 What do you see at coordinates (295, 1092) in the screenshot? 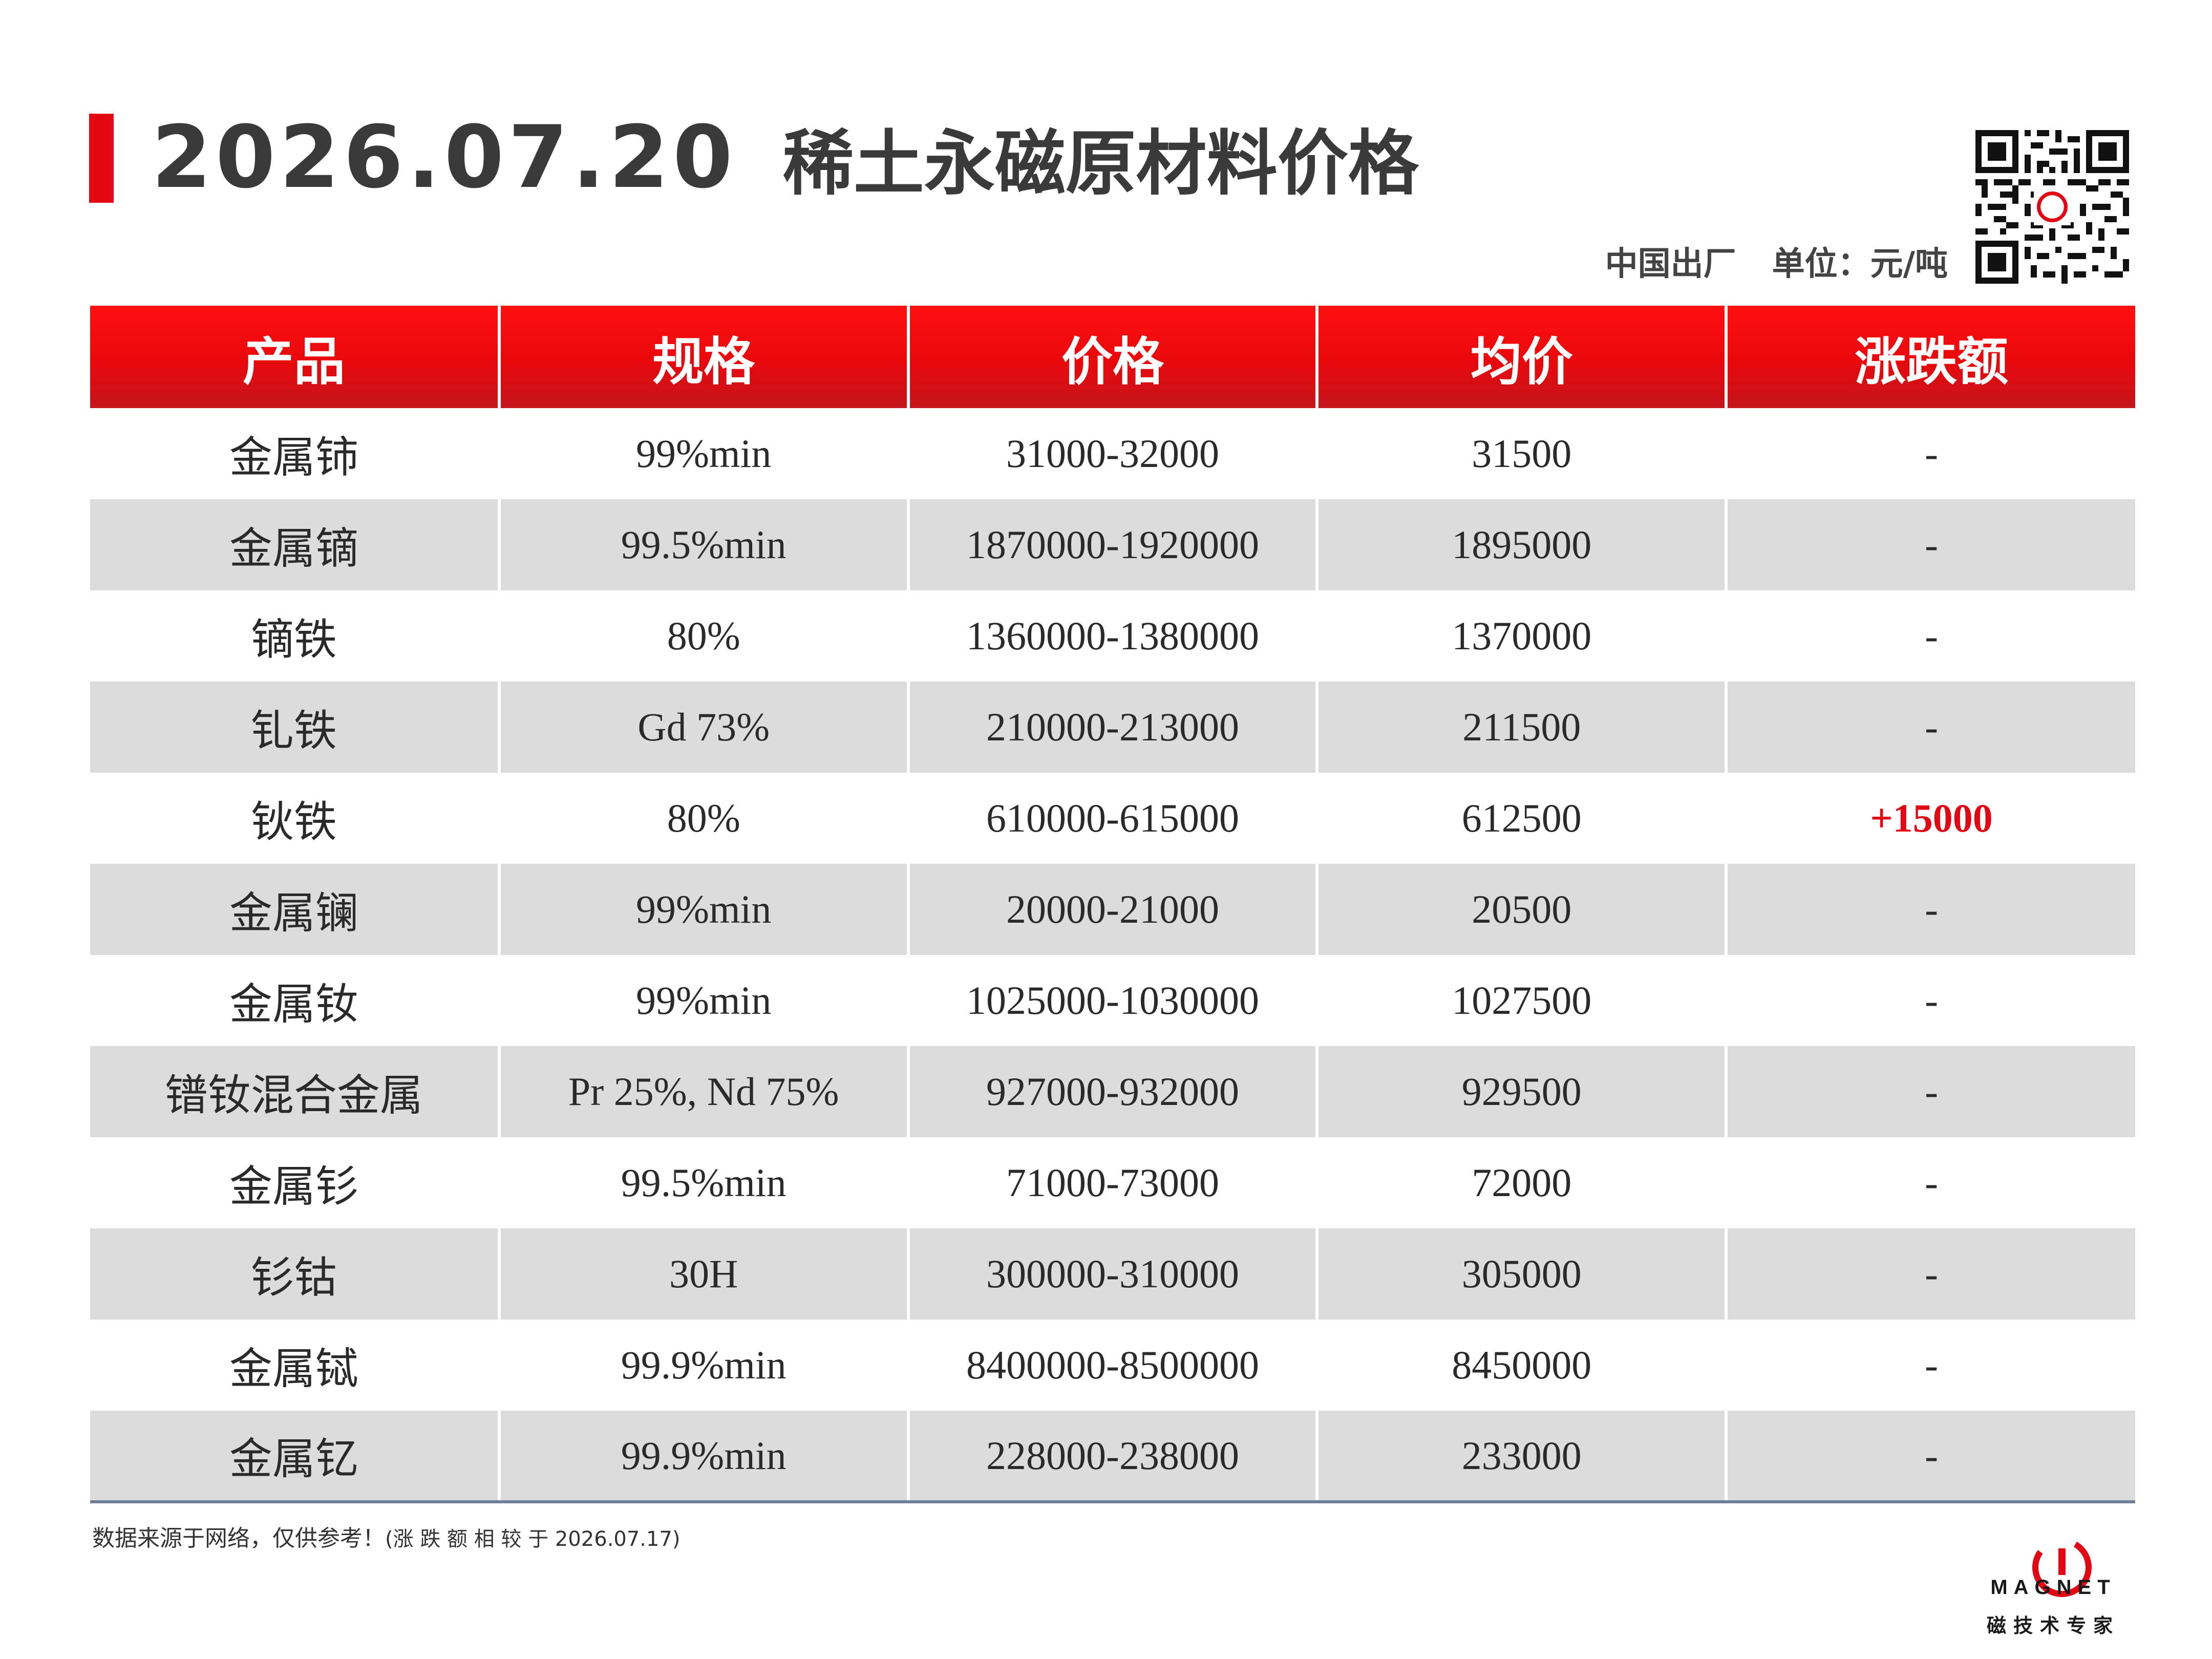
I see `cell-product: 镨钕混合金属` at bounding box center [295, 1092].